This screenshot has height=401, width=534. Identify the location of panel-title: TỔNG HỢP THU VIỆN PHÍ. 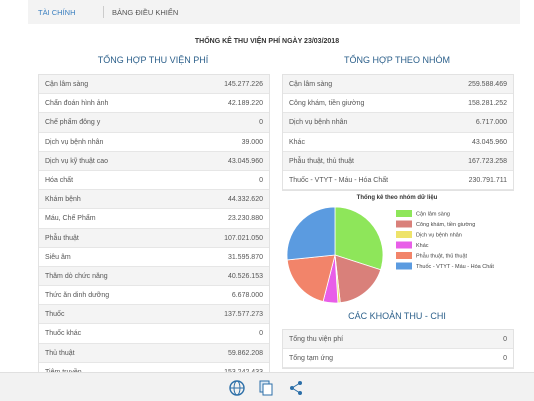
(153, 60).